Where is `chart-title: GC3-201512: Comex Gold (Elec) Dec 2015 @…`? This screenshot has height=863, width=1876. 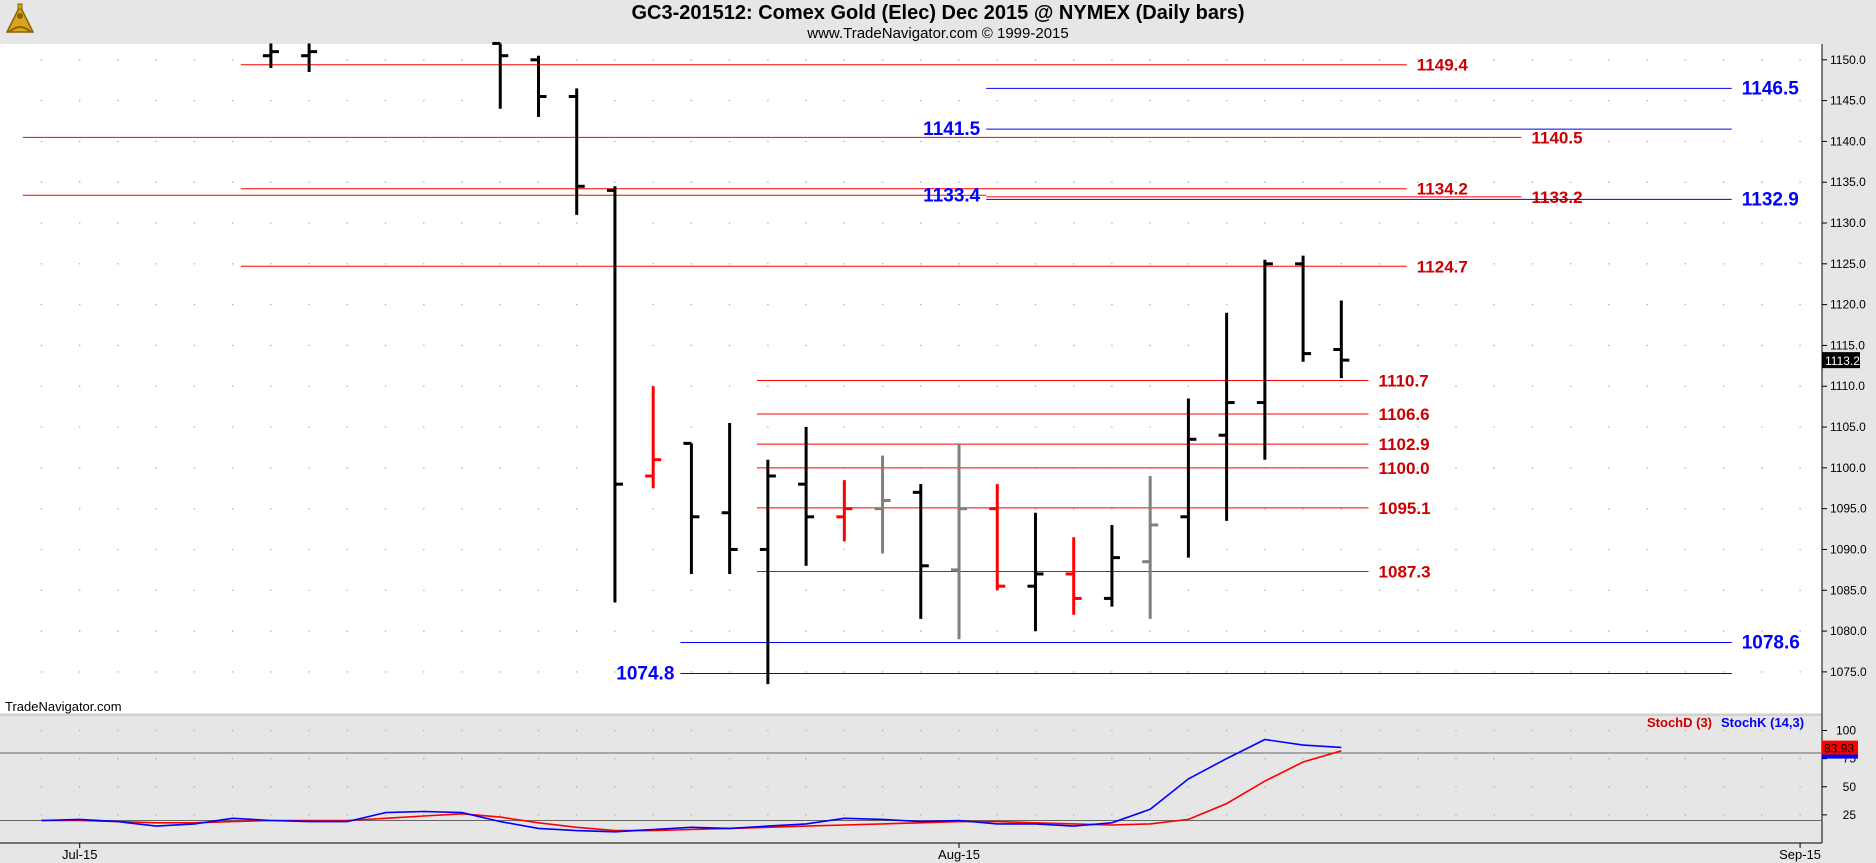 chart-title: GC3-201512: Comex Gold (Elec) Dec 2015 @… is located at coordinates (938, 13).